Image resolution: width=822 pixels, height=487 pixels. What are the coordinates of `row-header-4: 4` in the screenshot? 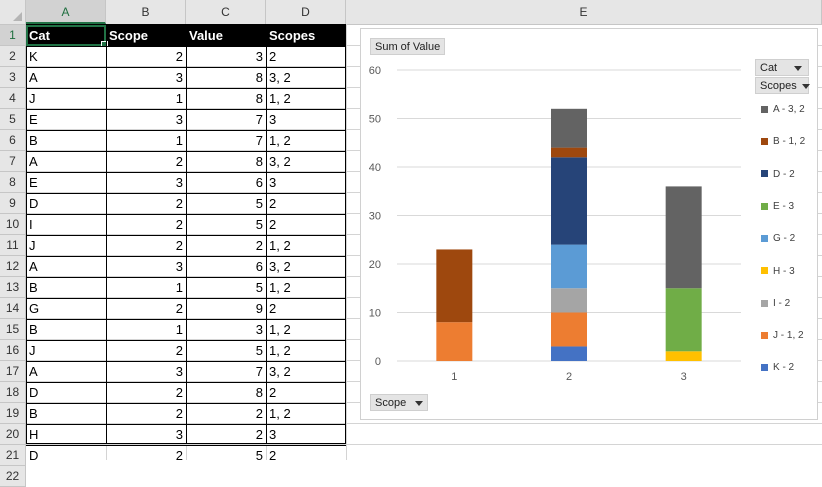 It's located at (13, 98).